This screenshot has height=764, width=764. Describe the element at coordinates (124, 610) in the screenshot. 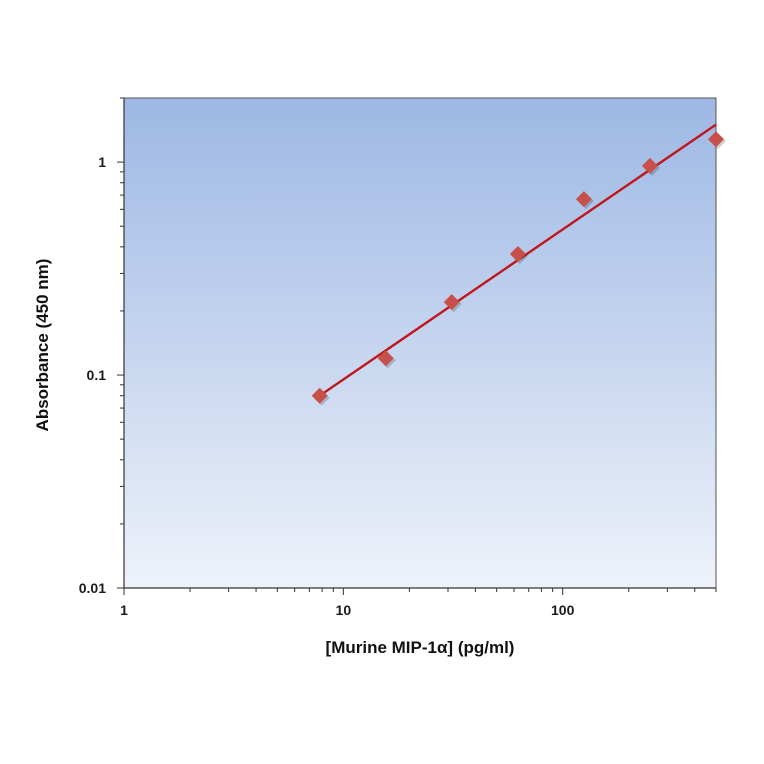

I see `x-tick-label: 1` at that location.